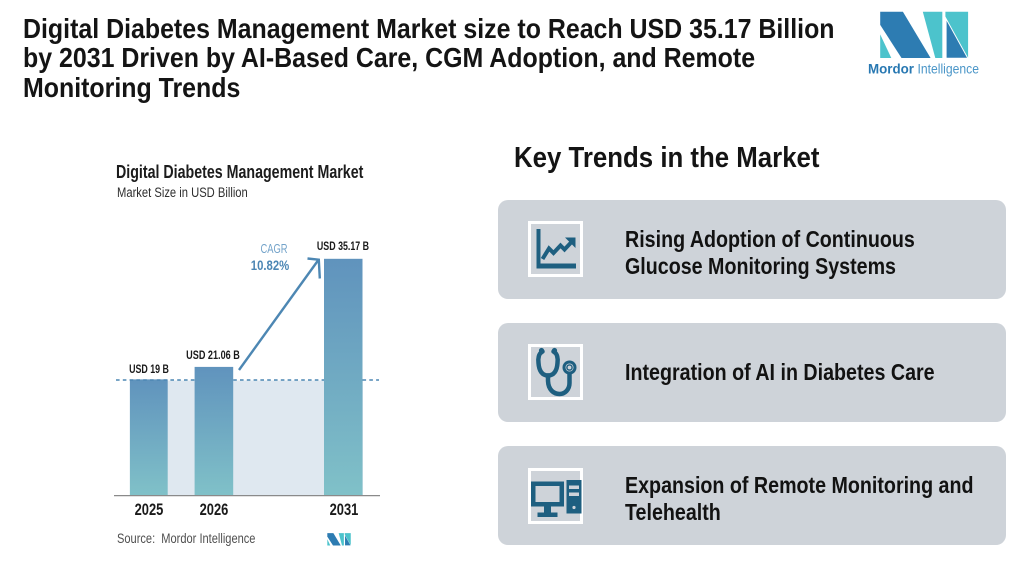  I want to click on svg-text: Intelligence, so click(949, 69).